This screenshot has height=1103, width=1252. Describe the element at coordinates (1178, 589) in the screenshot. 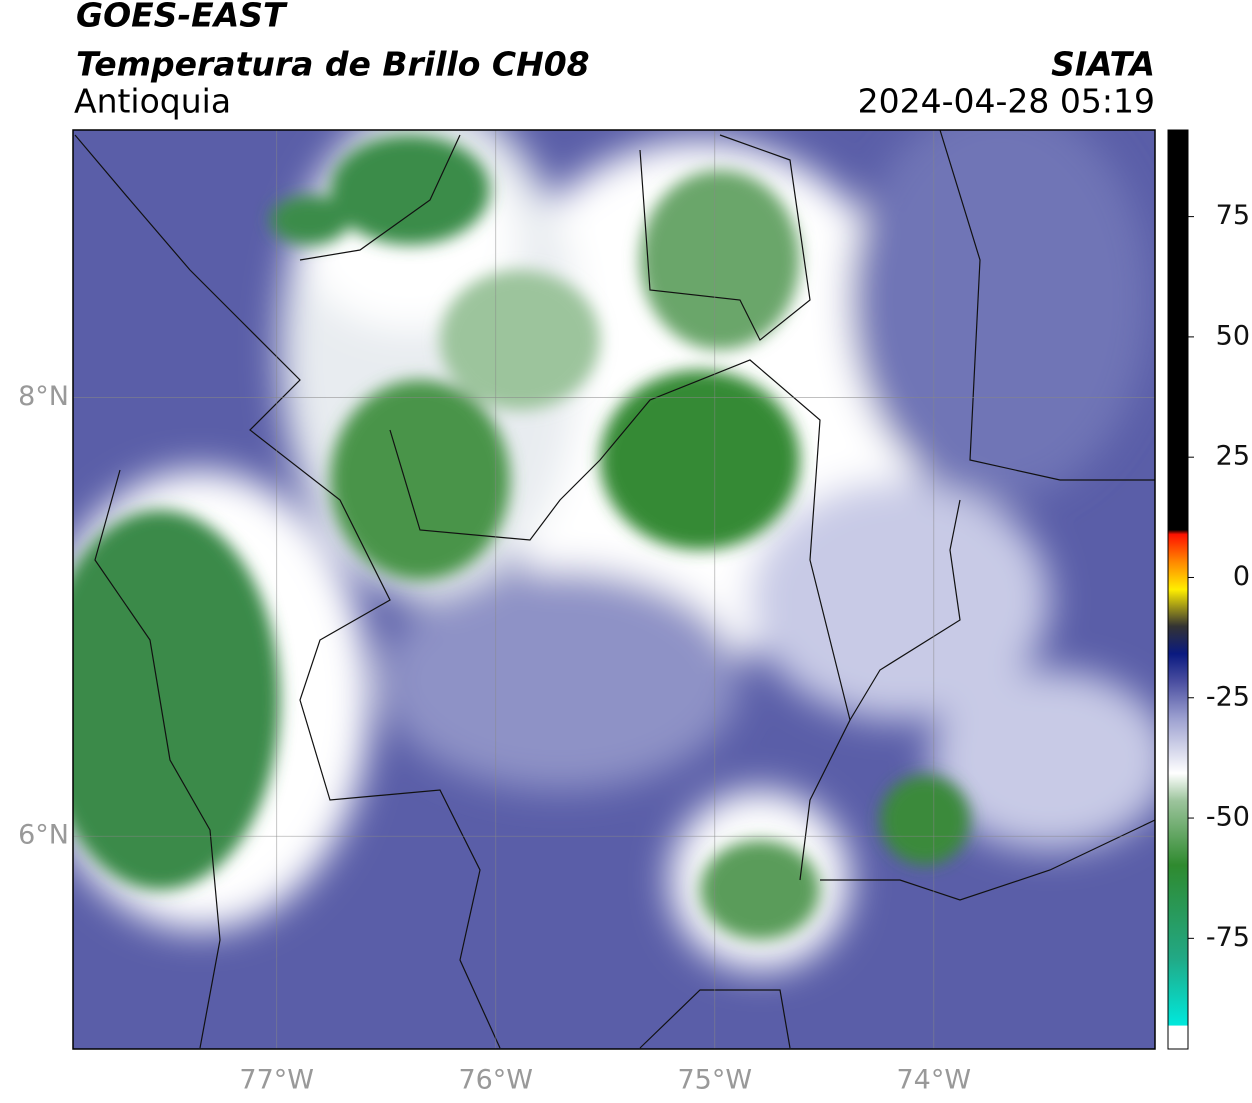

I see `colorbar` at that location.